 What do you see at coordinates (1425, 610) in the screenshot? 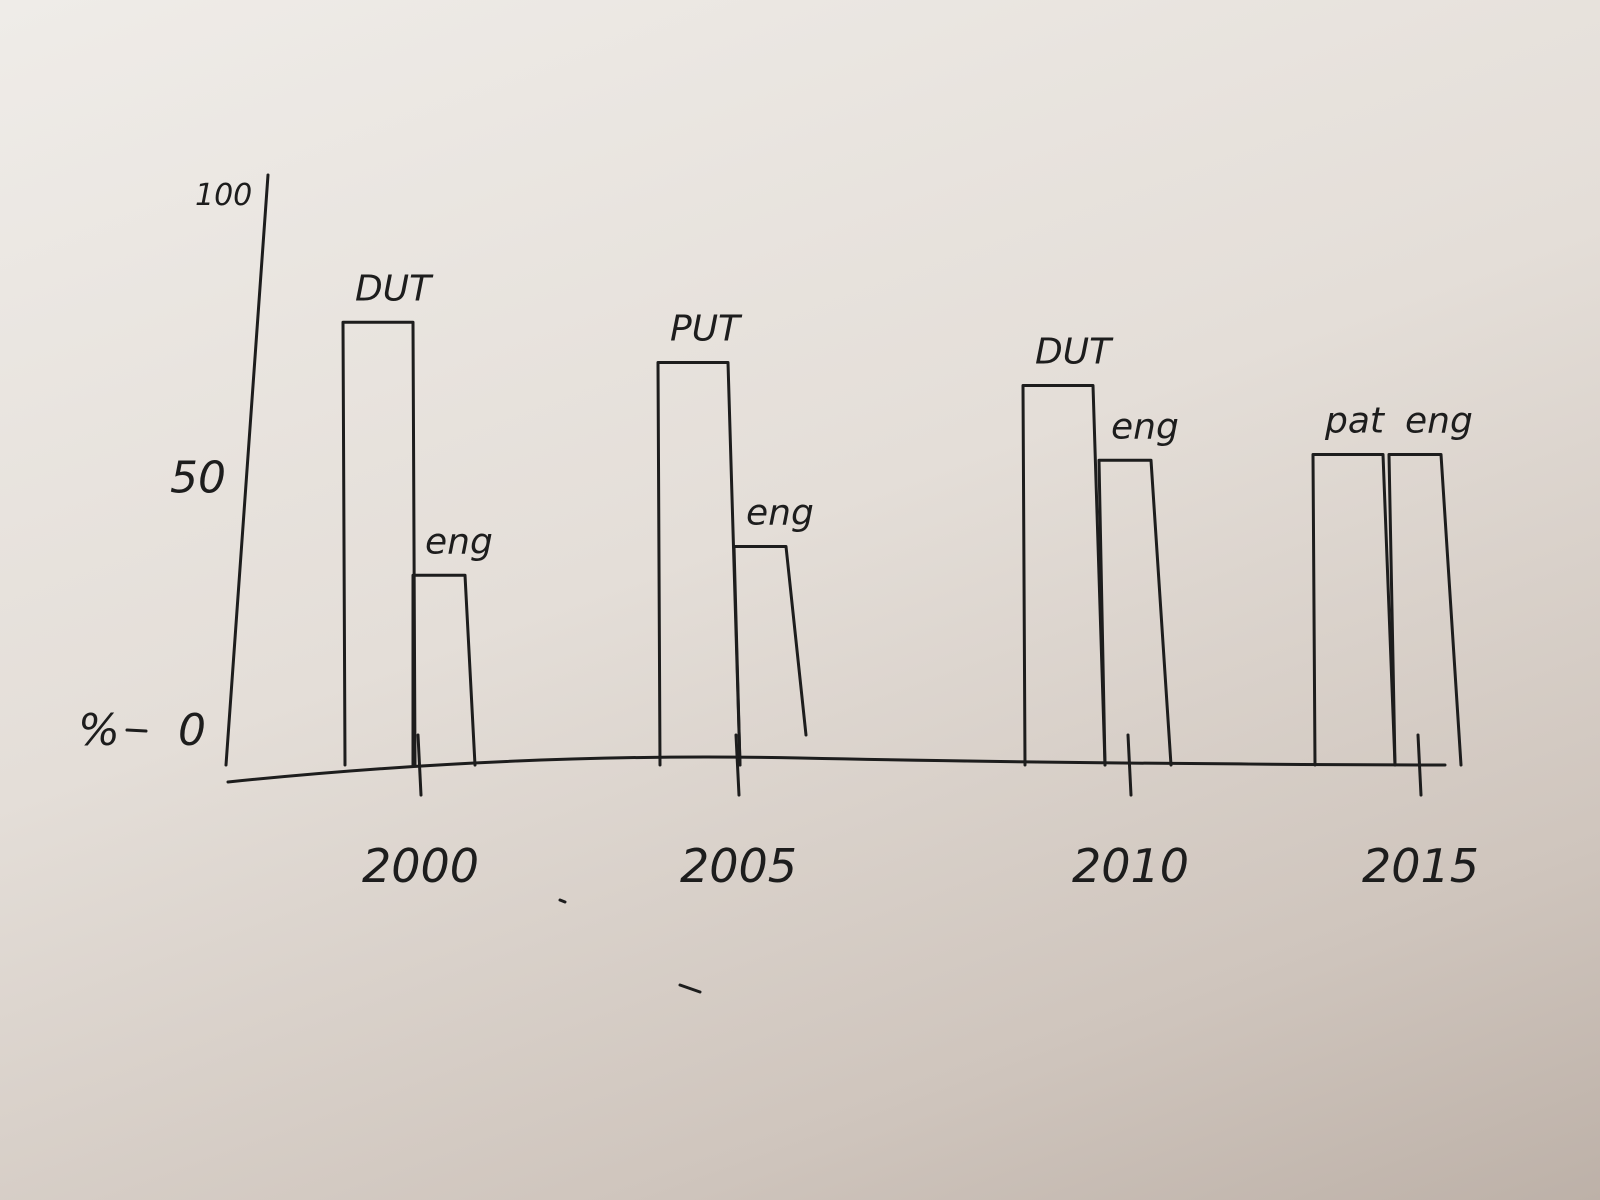
I see `bar-eng-2015` at bounding box center [1425, 610].